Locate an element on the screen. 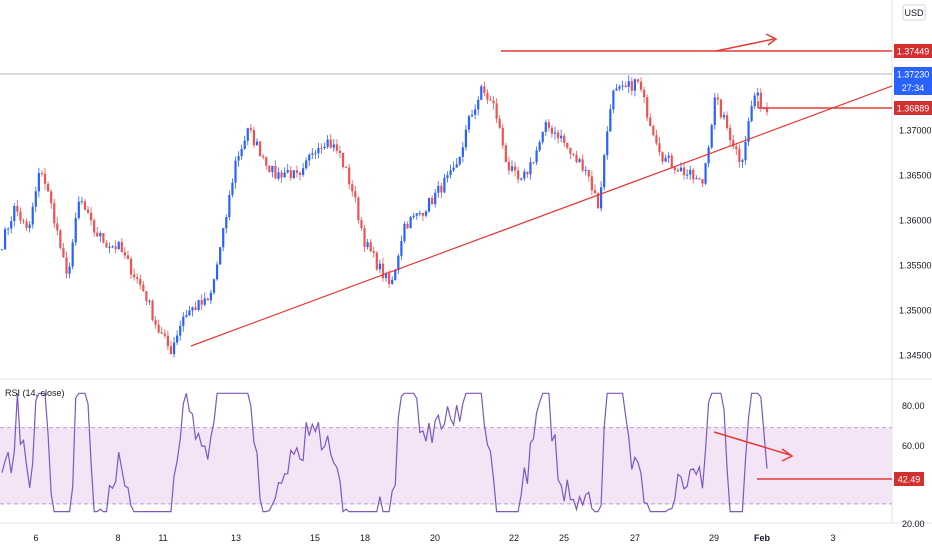 The width and height of the screenshot is (932, 555). resistance-tag-text: 1.37449 is located at coordinates (913, 52).